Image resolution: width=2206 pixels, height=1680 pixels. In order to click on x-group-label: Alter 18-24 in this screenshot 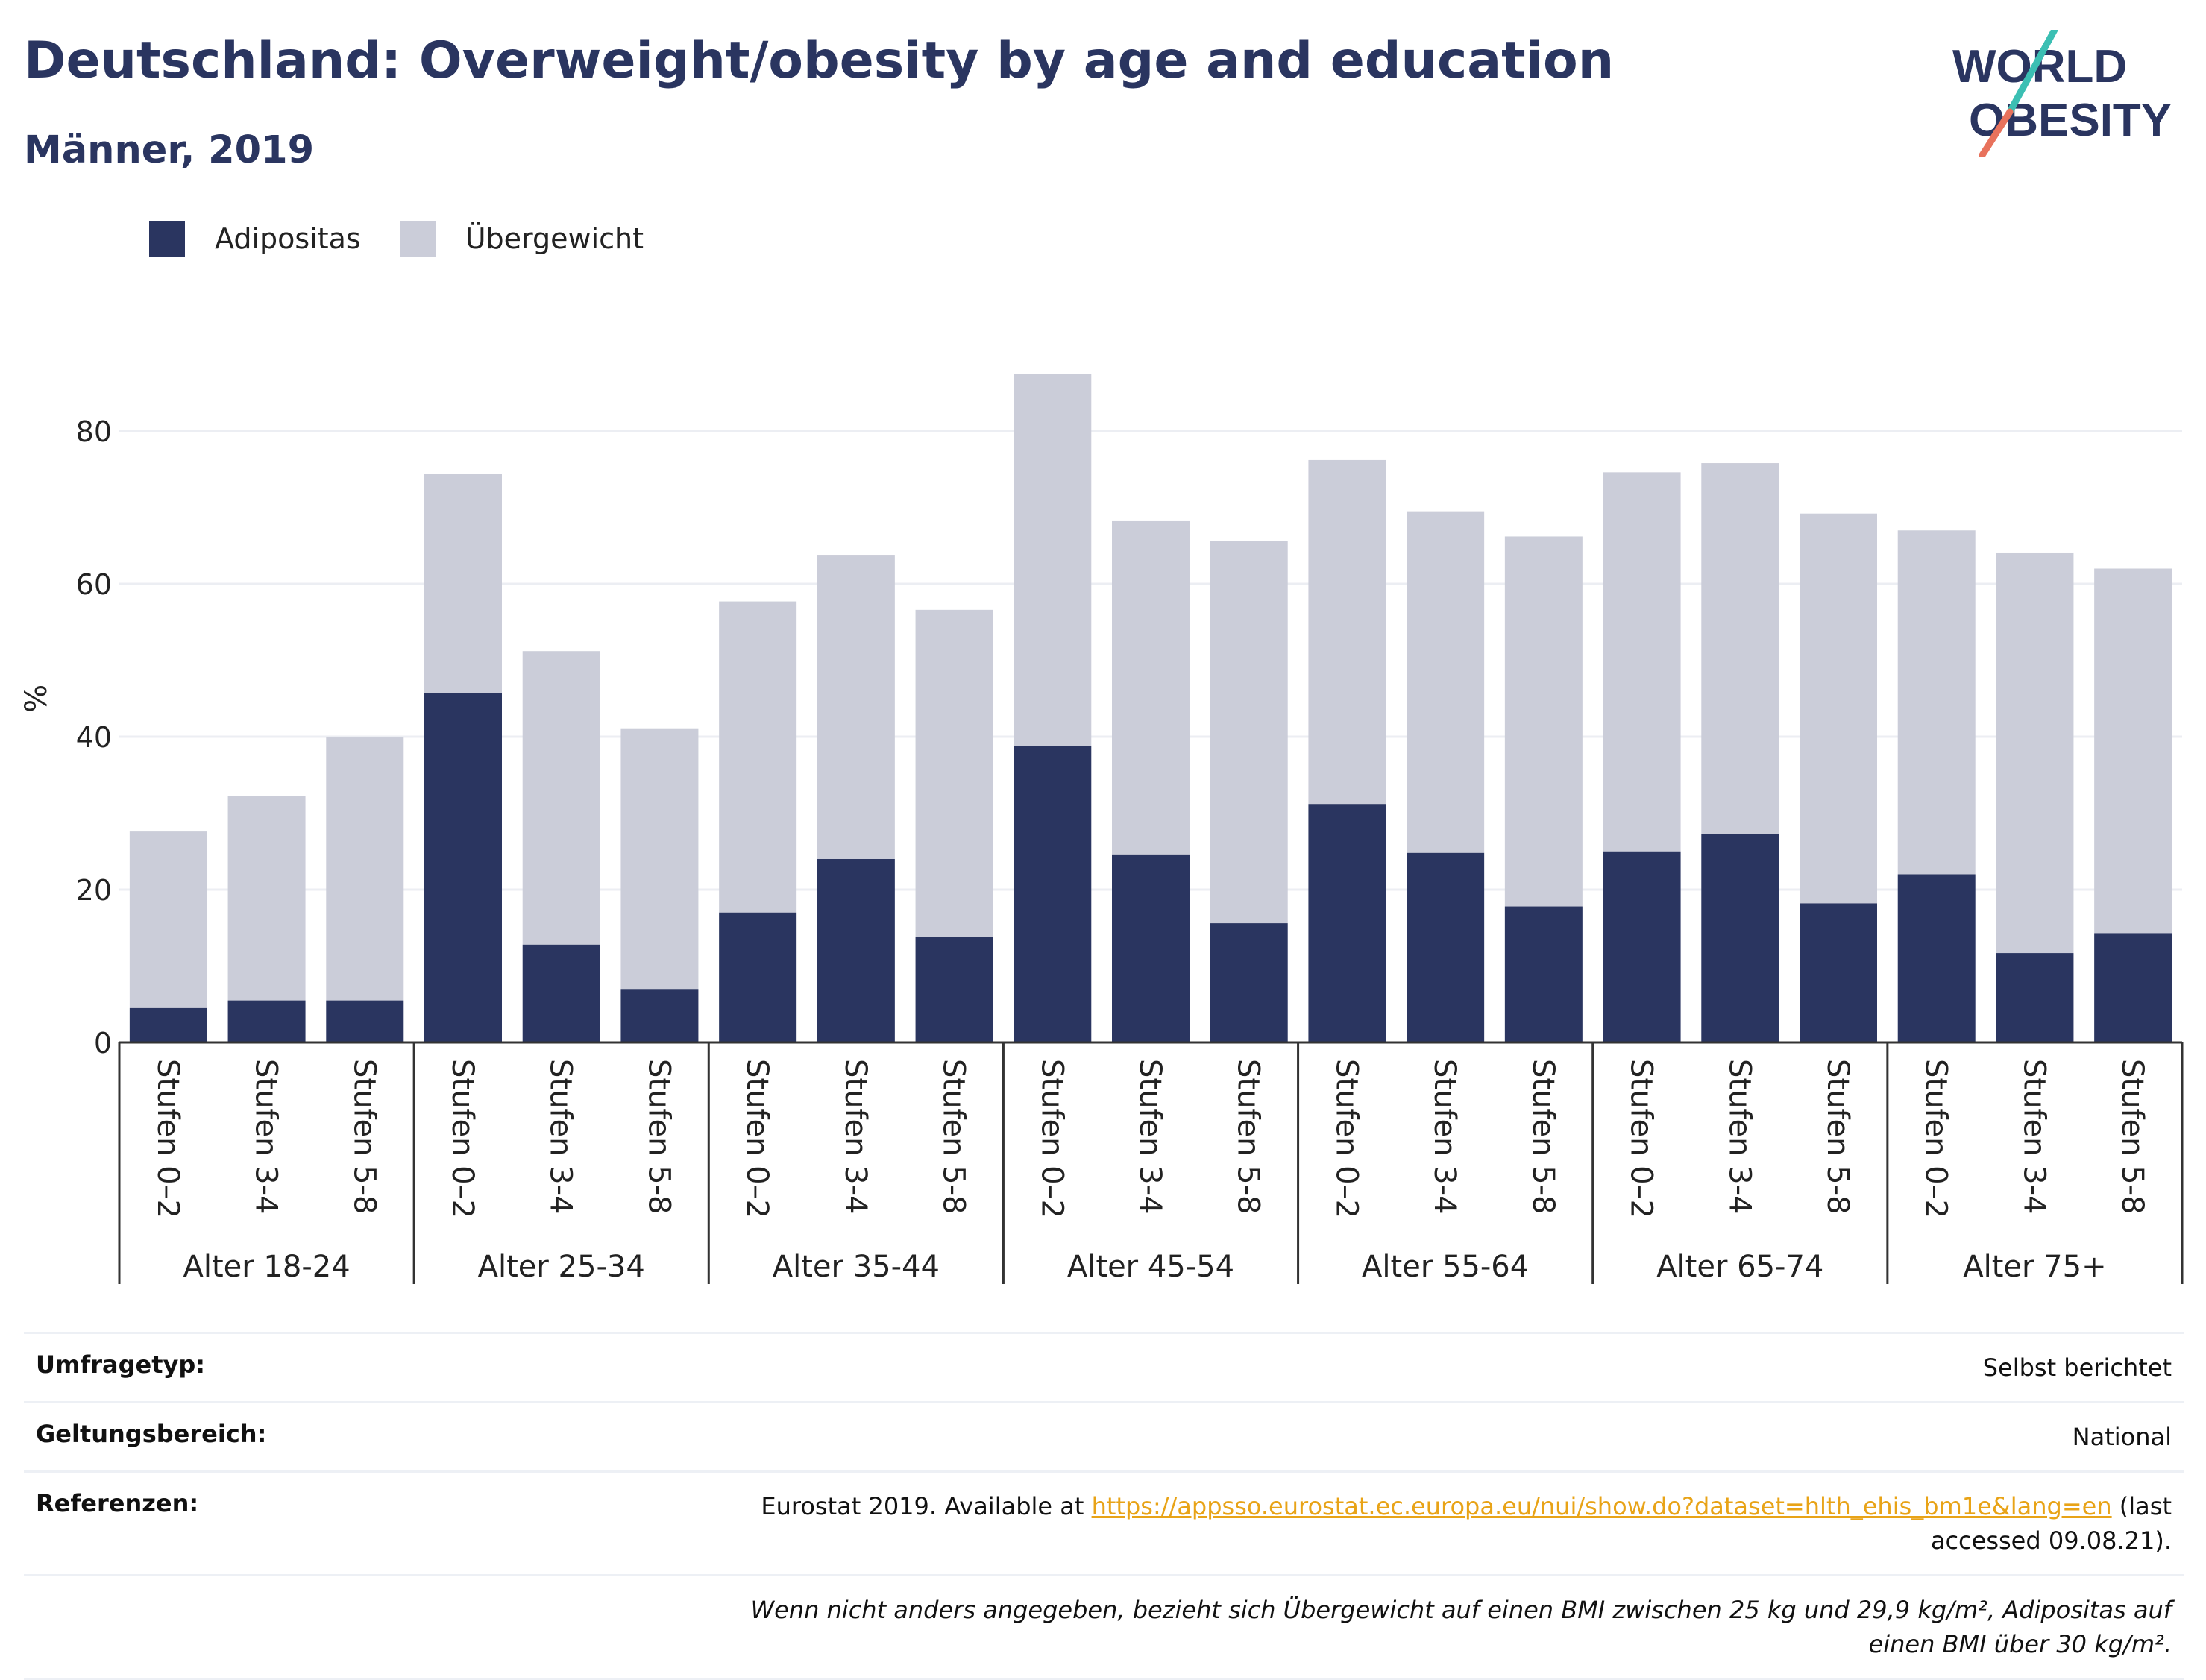, I will do `click(266, 1267)`.